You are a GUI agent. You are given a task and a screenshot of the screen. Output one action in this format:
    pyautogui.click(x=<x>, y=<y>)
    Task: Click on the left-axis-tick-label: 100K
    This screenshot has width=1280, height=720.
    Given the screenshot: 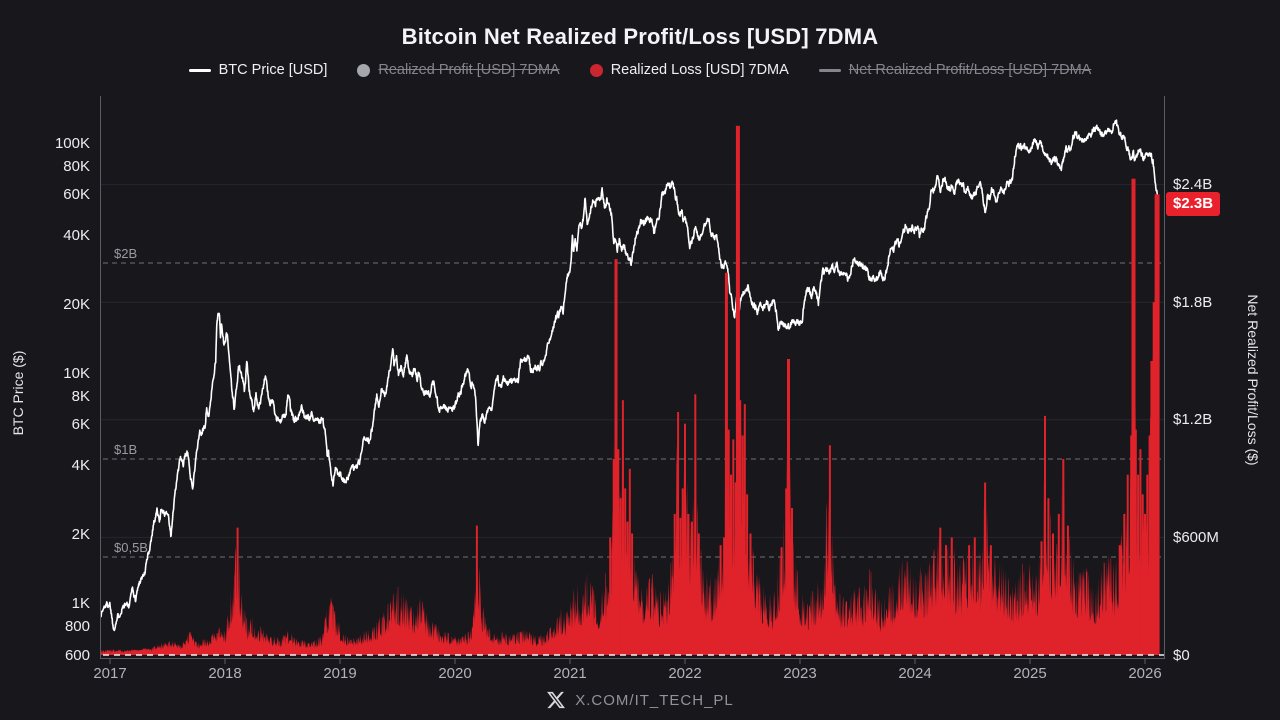 What is the action you would take?
    pyautogui.click(x=72, y=143)
    